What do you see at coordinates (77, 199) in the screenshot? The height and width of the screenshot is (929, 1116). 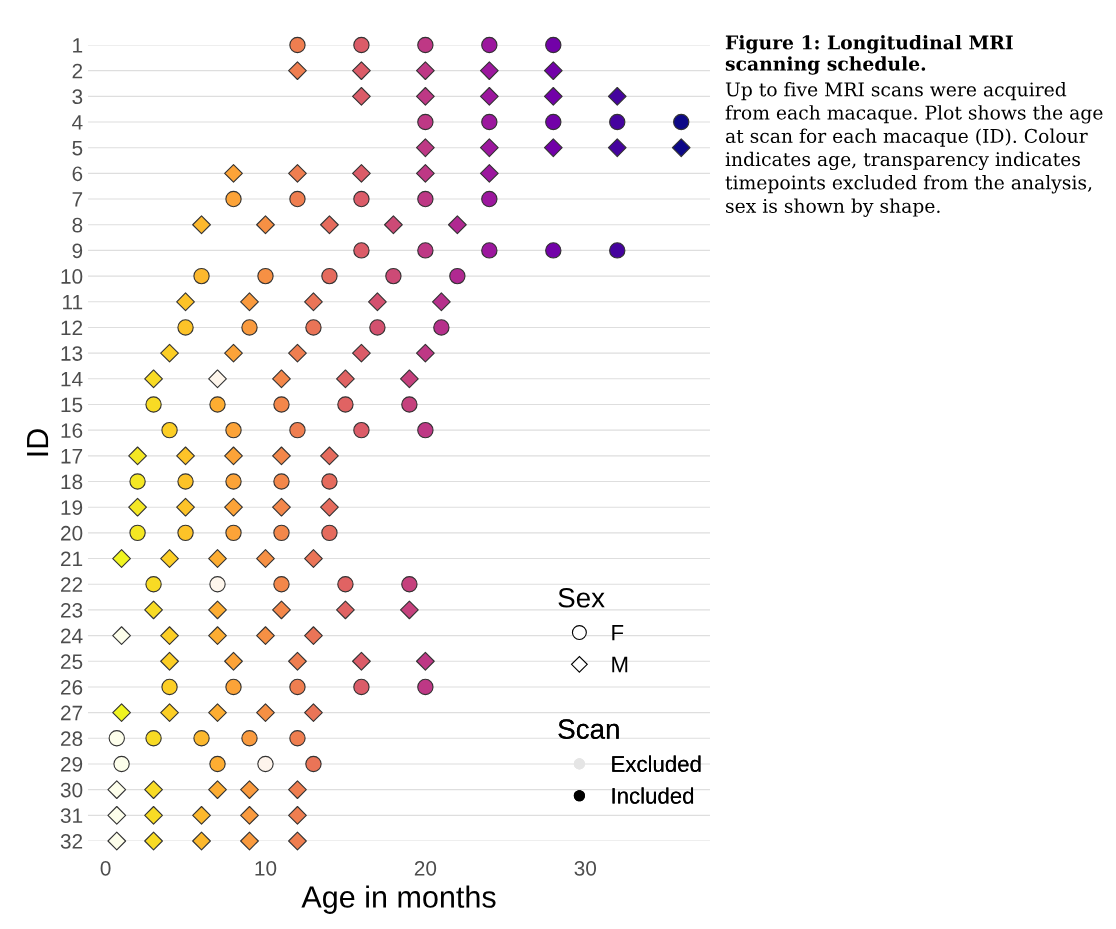 I see `y-tick-label: 7` at bounding box center [77, 199].